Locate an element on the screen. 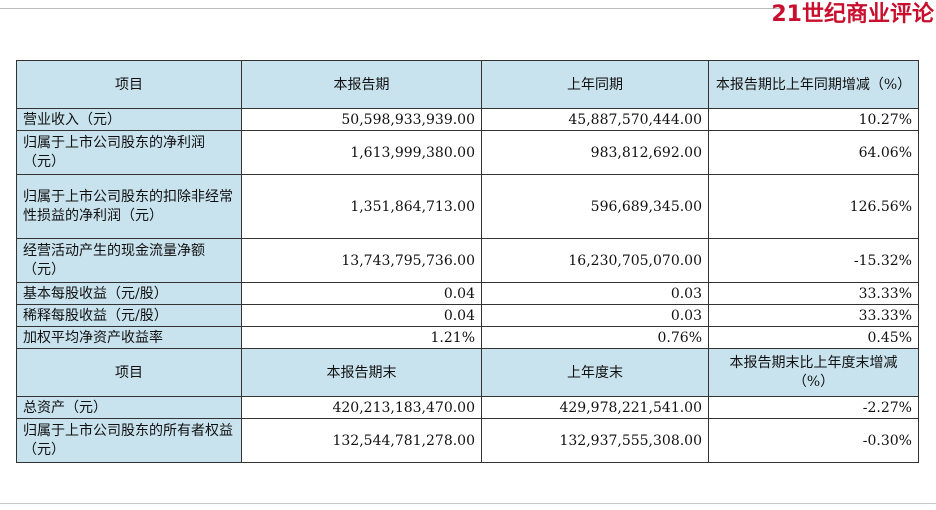  table-row: 稀释每股收益（元/股） 0.04 0.03 33.33% is located at coordinates (467, 315).